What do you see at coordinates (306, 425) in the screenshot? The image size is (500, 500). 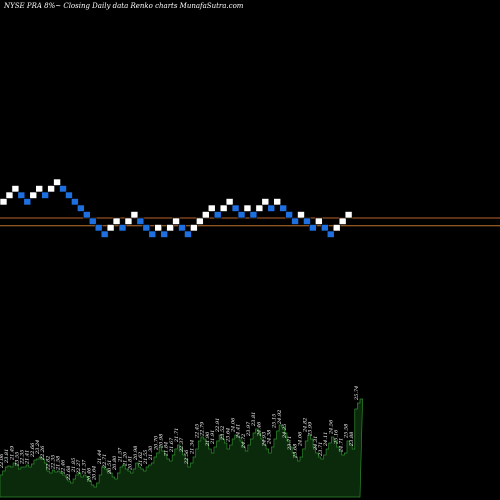 I see `volume-label: 24.82` at bounding box center [306, 425].